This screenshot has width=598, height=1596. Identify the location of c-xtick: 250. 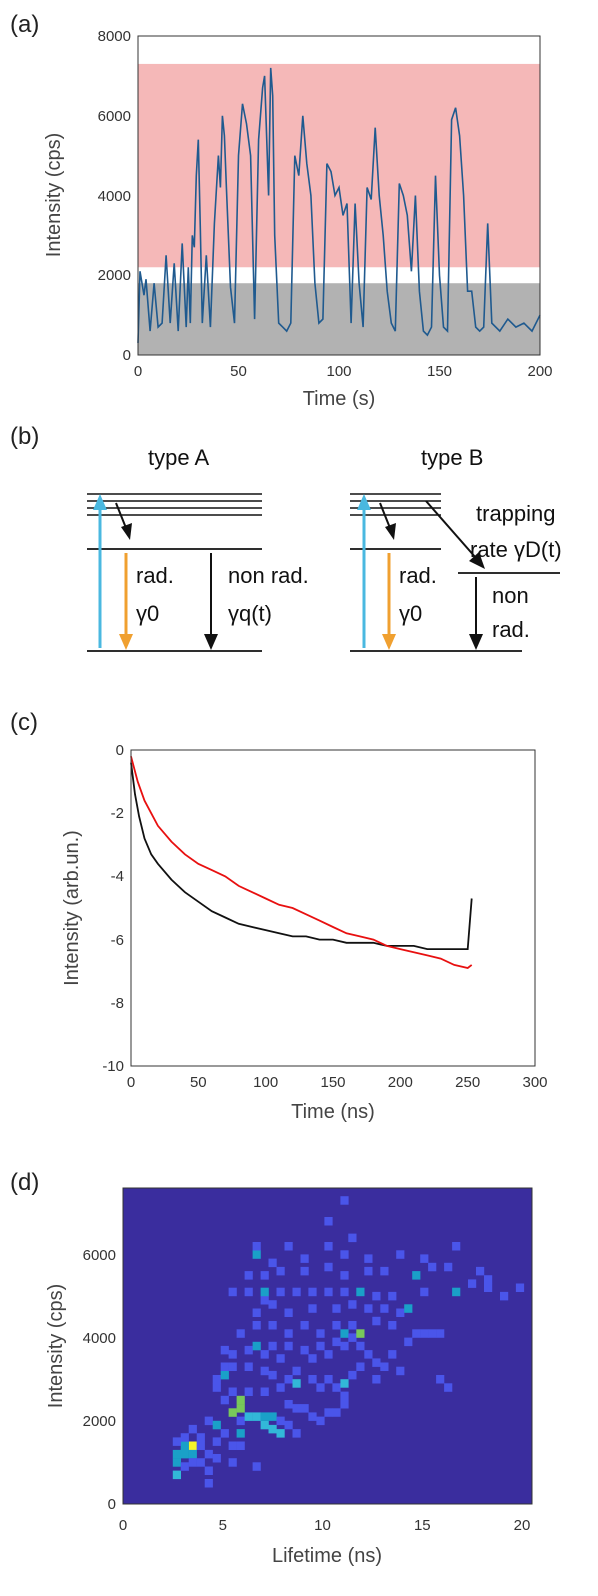
(467, 1082).